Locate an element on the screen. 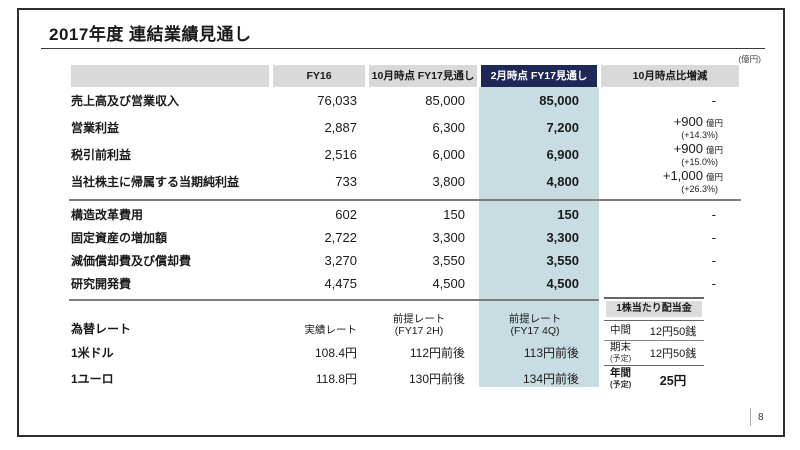  fx-currency-label: 1米ドル is located at coordinates (92, 352).